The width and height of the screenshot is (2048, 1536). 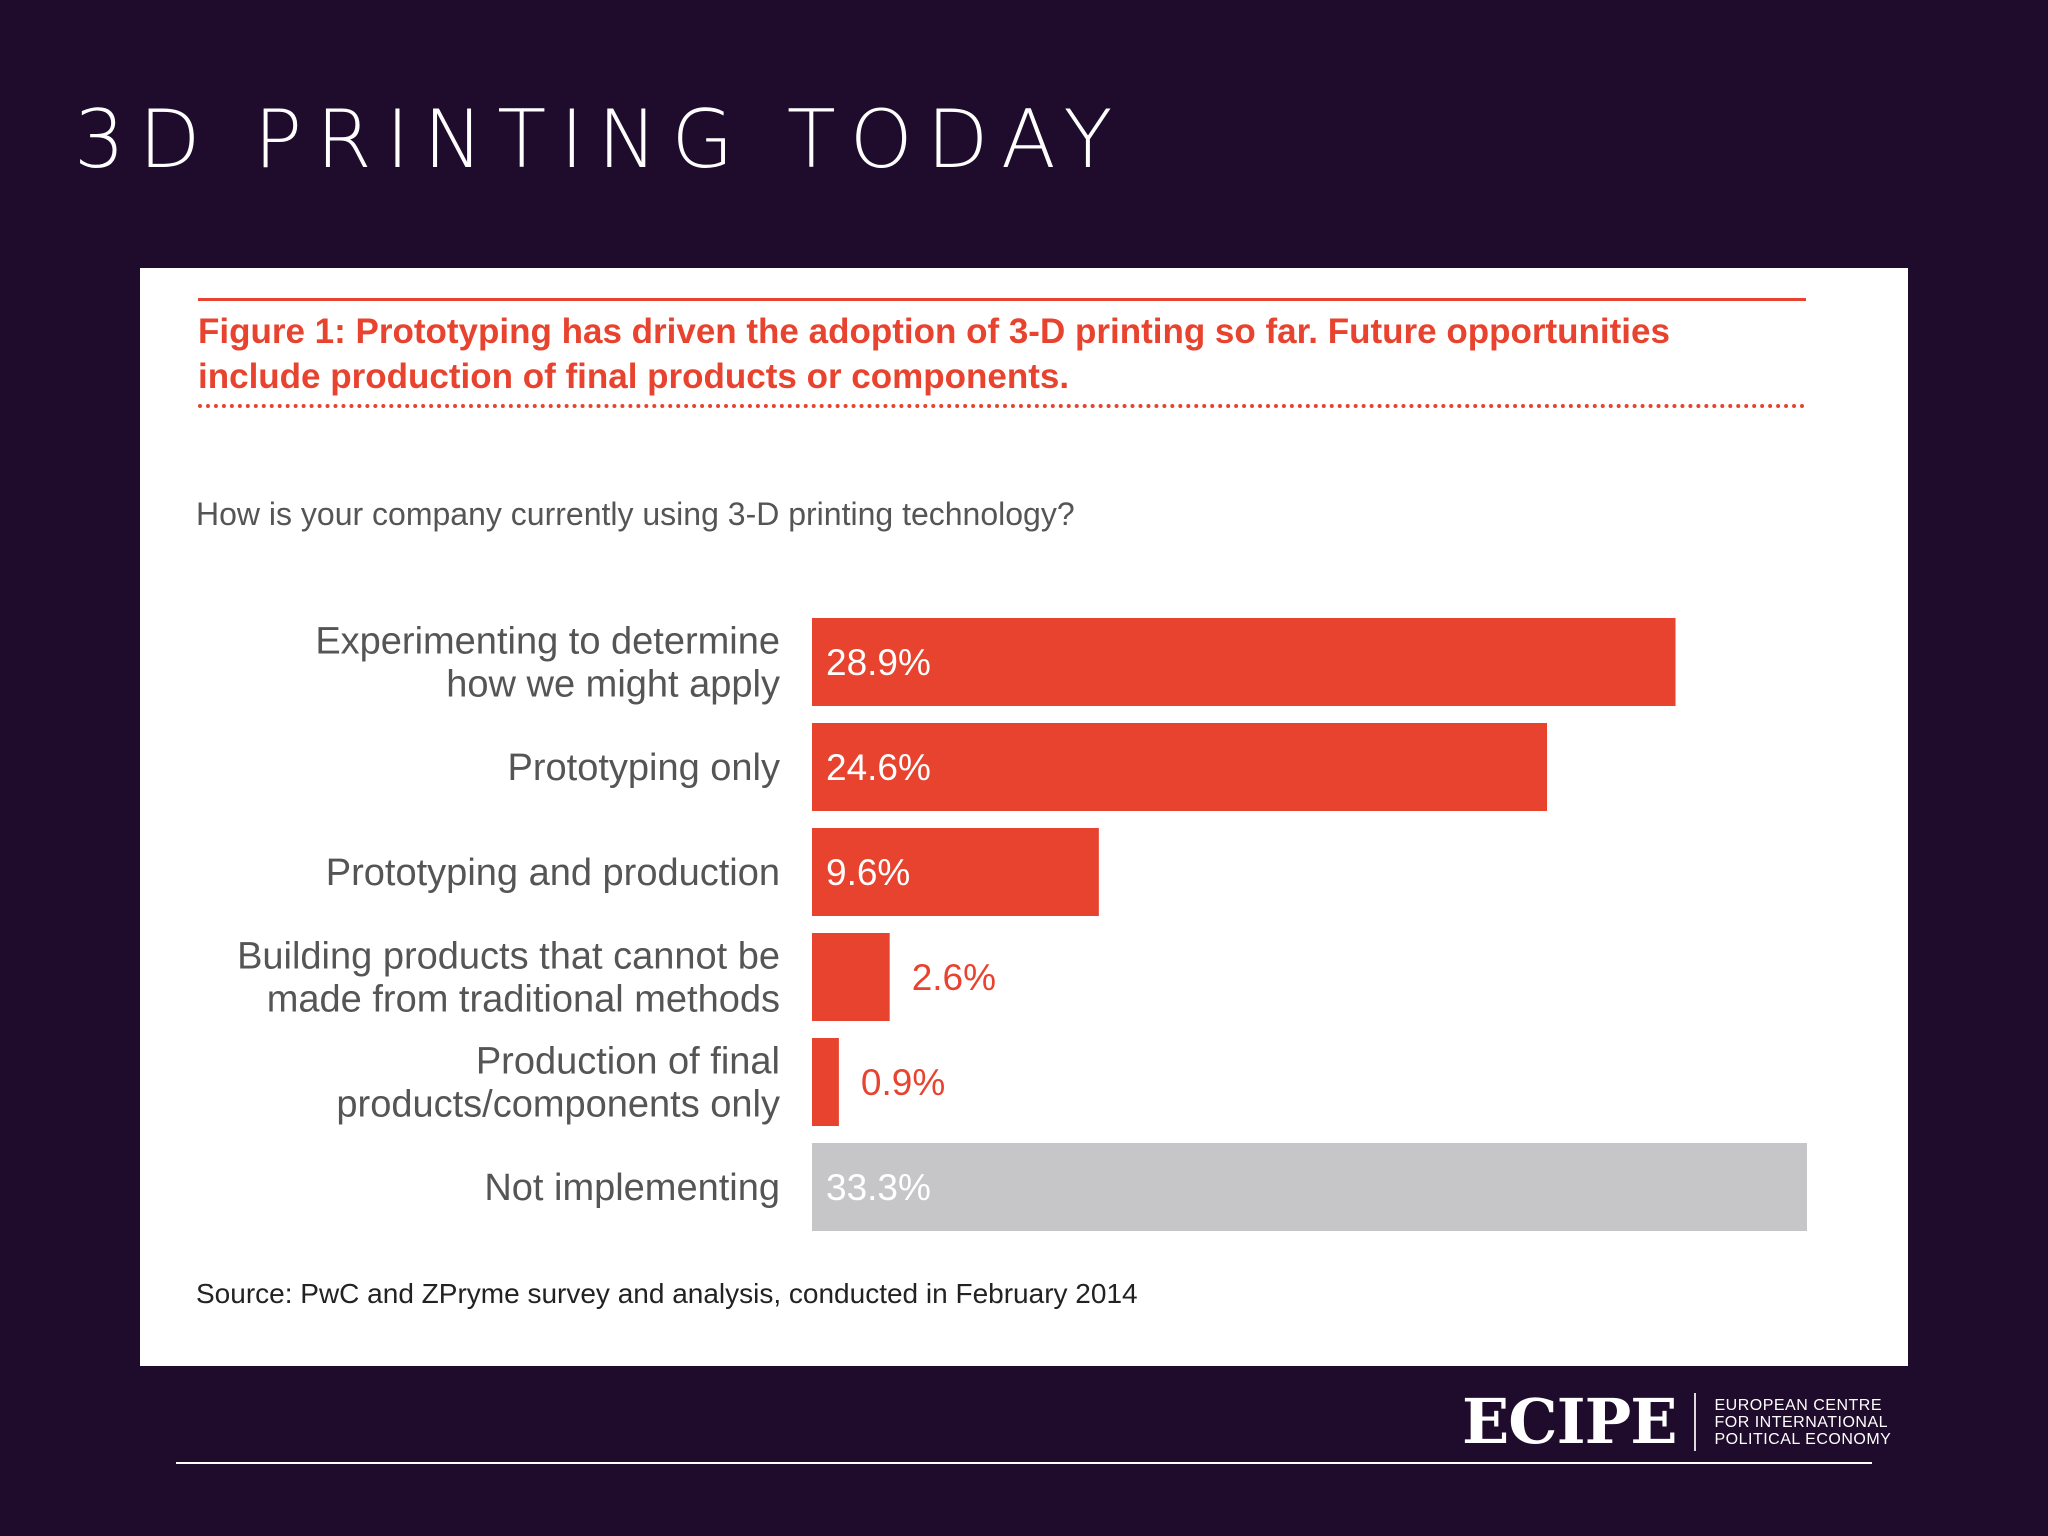 I want to click on category-label-4-1: products/components only, so click(x=558, y=1105).